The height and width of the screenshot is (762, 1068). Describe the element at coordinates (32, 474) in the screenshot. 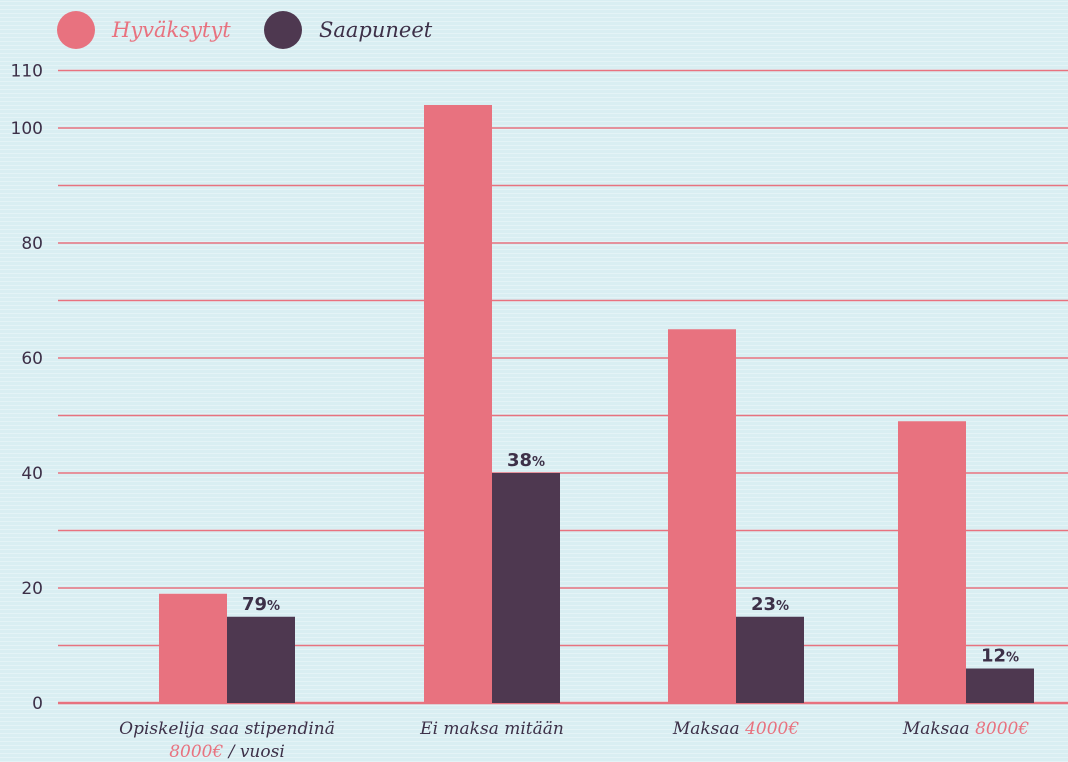

I see `y-tick-label: 40` at that location.